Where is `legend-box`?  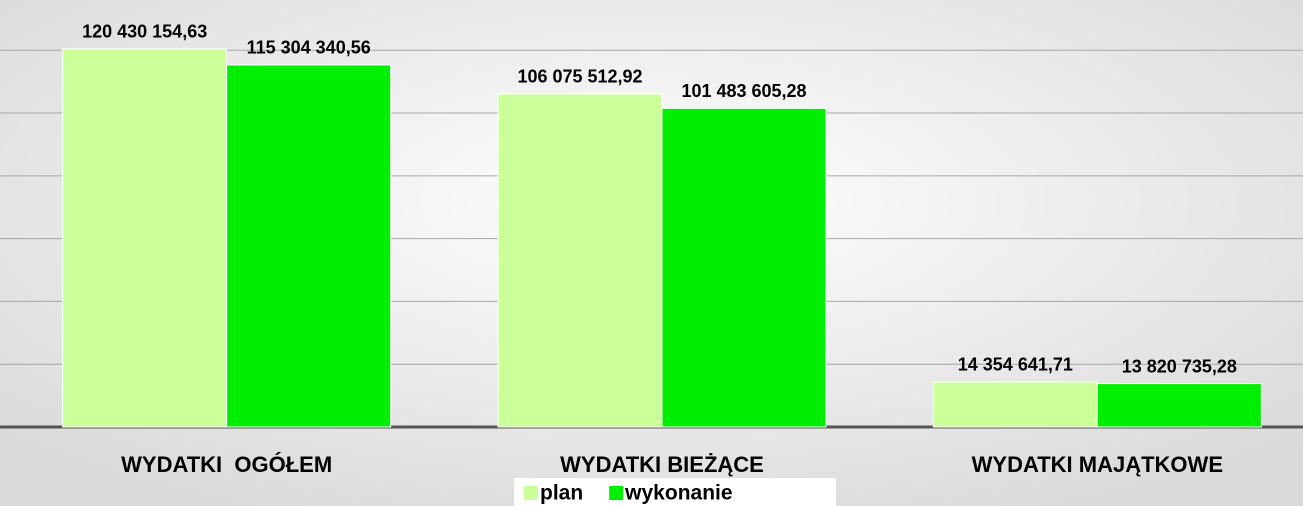 legend-box is located at coordinates (675, 492).